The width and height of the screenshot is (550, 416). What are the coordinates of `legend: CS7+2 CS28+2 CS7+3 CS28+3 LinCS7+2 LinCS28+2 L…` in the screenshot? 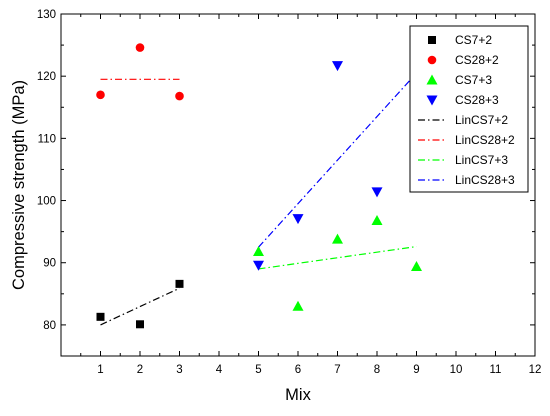 It's located at (469, 109).